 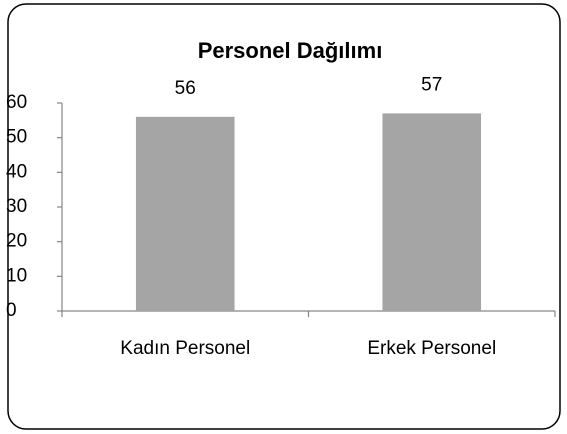 I want to click on y-tick-label: 10, so click(x=16, y=275).